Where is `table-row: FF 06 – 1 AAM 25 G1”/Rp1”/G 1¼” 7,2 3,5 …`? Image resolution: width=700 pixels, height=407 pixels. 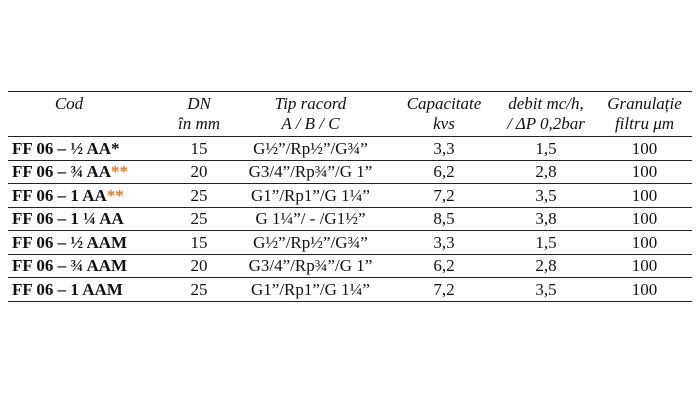 table-row: FF 06 – 1 AAM 25 G1”/Rp1”/G 1¼” 7,2 3,5 … is located at coordinates (350, 289).